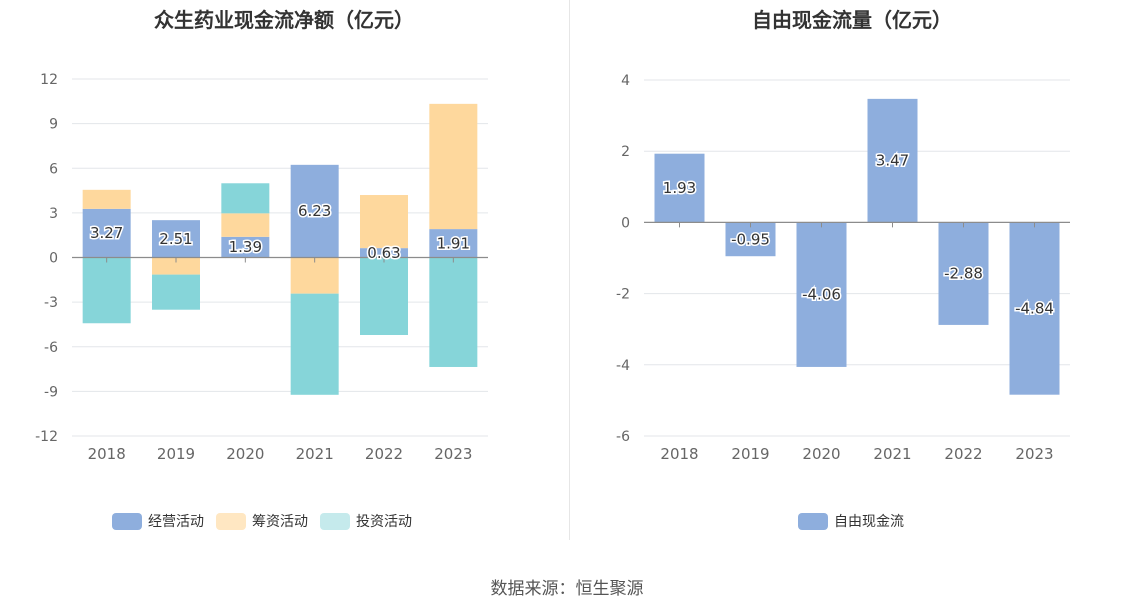 The image size is (1134, 612). I want to click on bar-筹资活动-2018, so click(106, 199).